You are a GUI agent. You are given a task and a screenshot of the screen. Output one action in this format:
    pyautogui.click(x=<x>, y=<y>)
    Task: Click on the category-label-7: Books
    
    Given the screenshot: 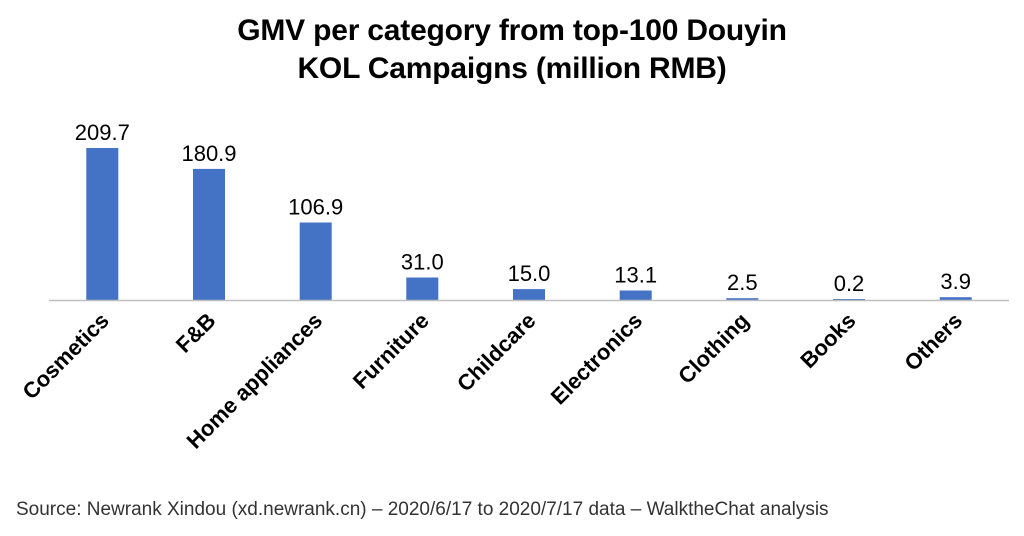 What is the action you would take?
    pyautogui.click(x=827, y=340)
    